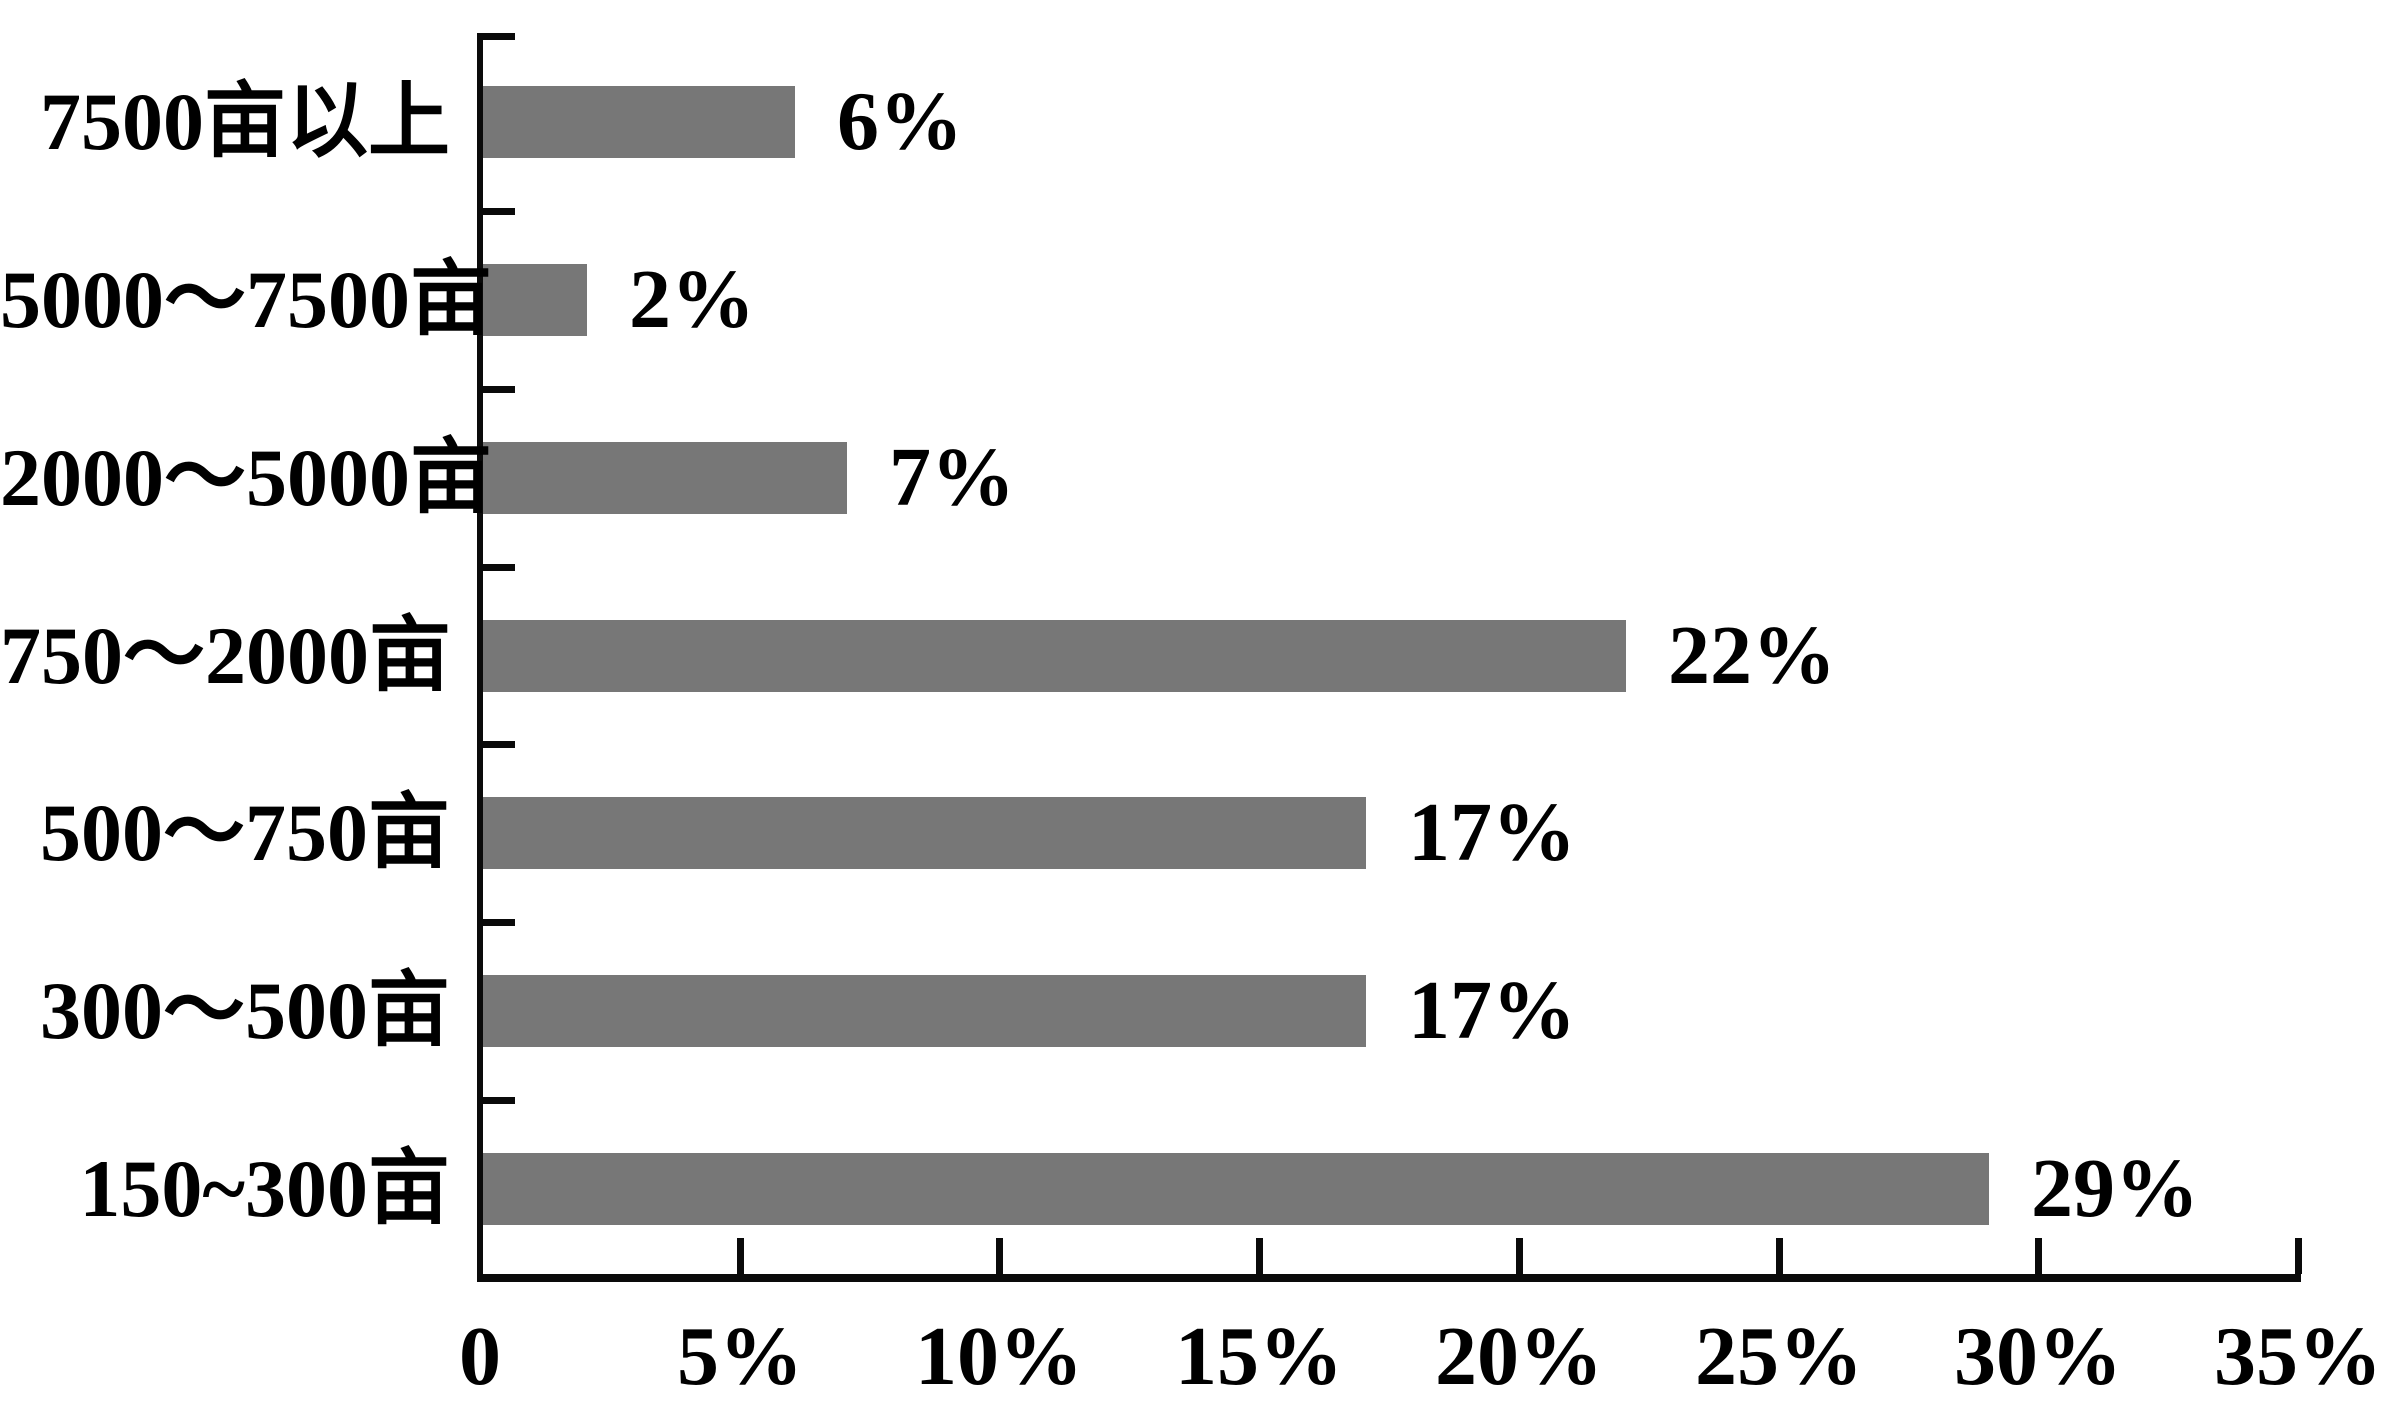 The height and width of the screenshot is (1417, 2392). I want to click on category-label: 5000～7500亩, so click(246, 299).